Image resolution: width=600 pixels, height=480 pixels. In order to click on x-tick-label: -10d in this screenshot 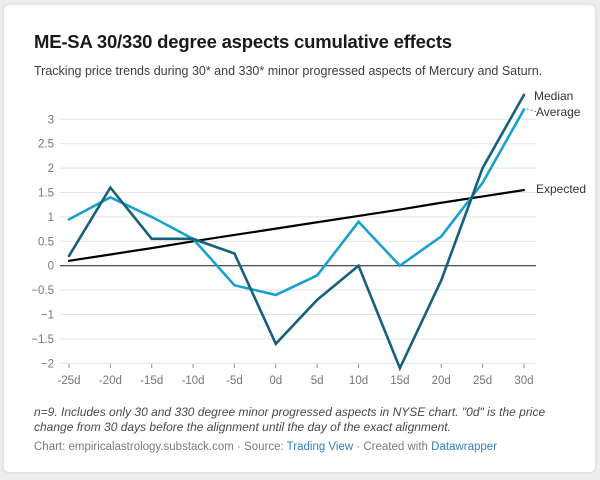, I will do `click(193, 381)`.